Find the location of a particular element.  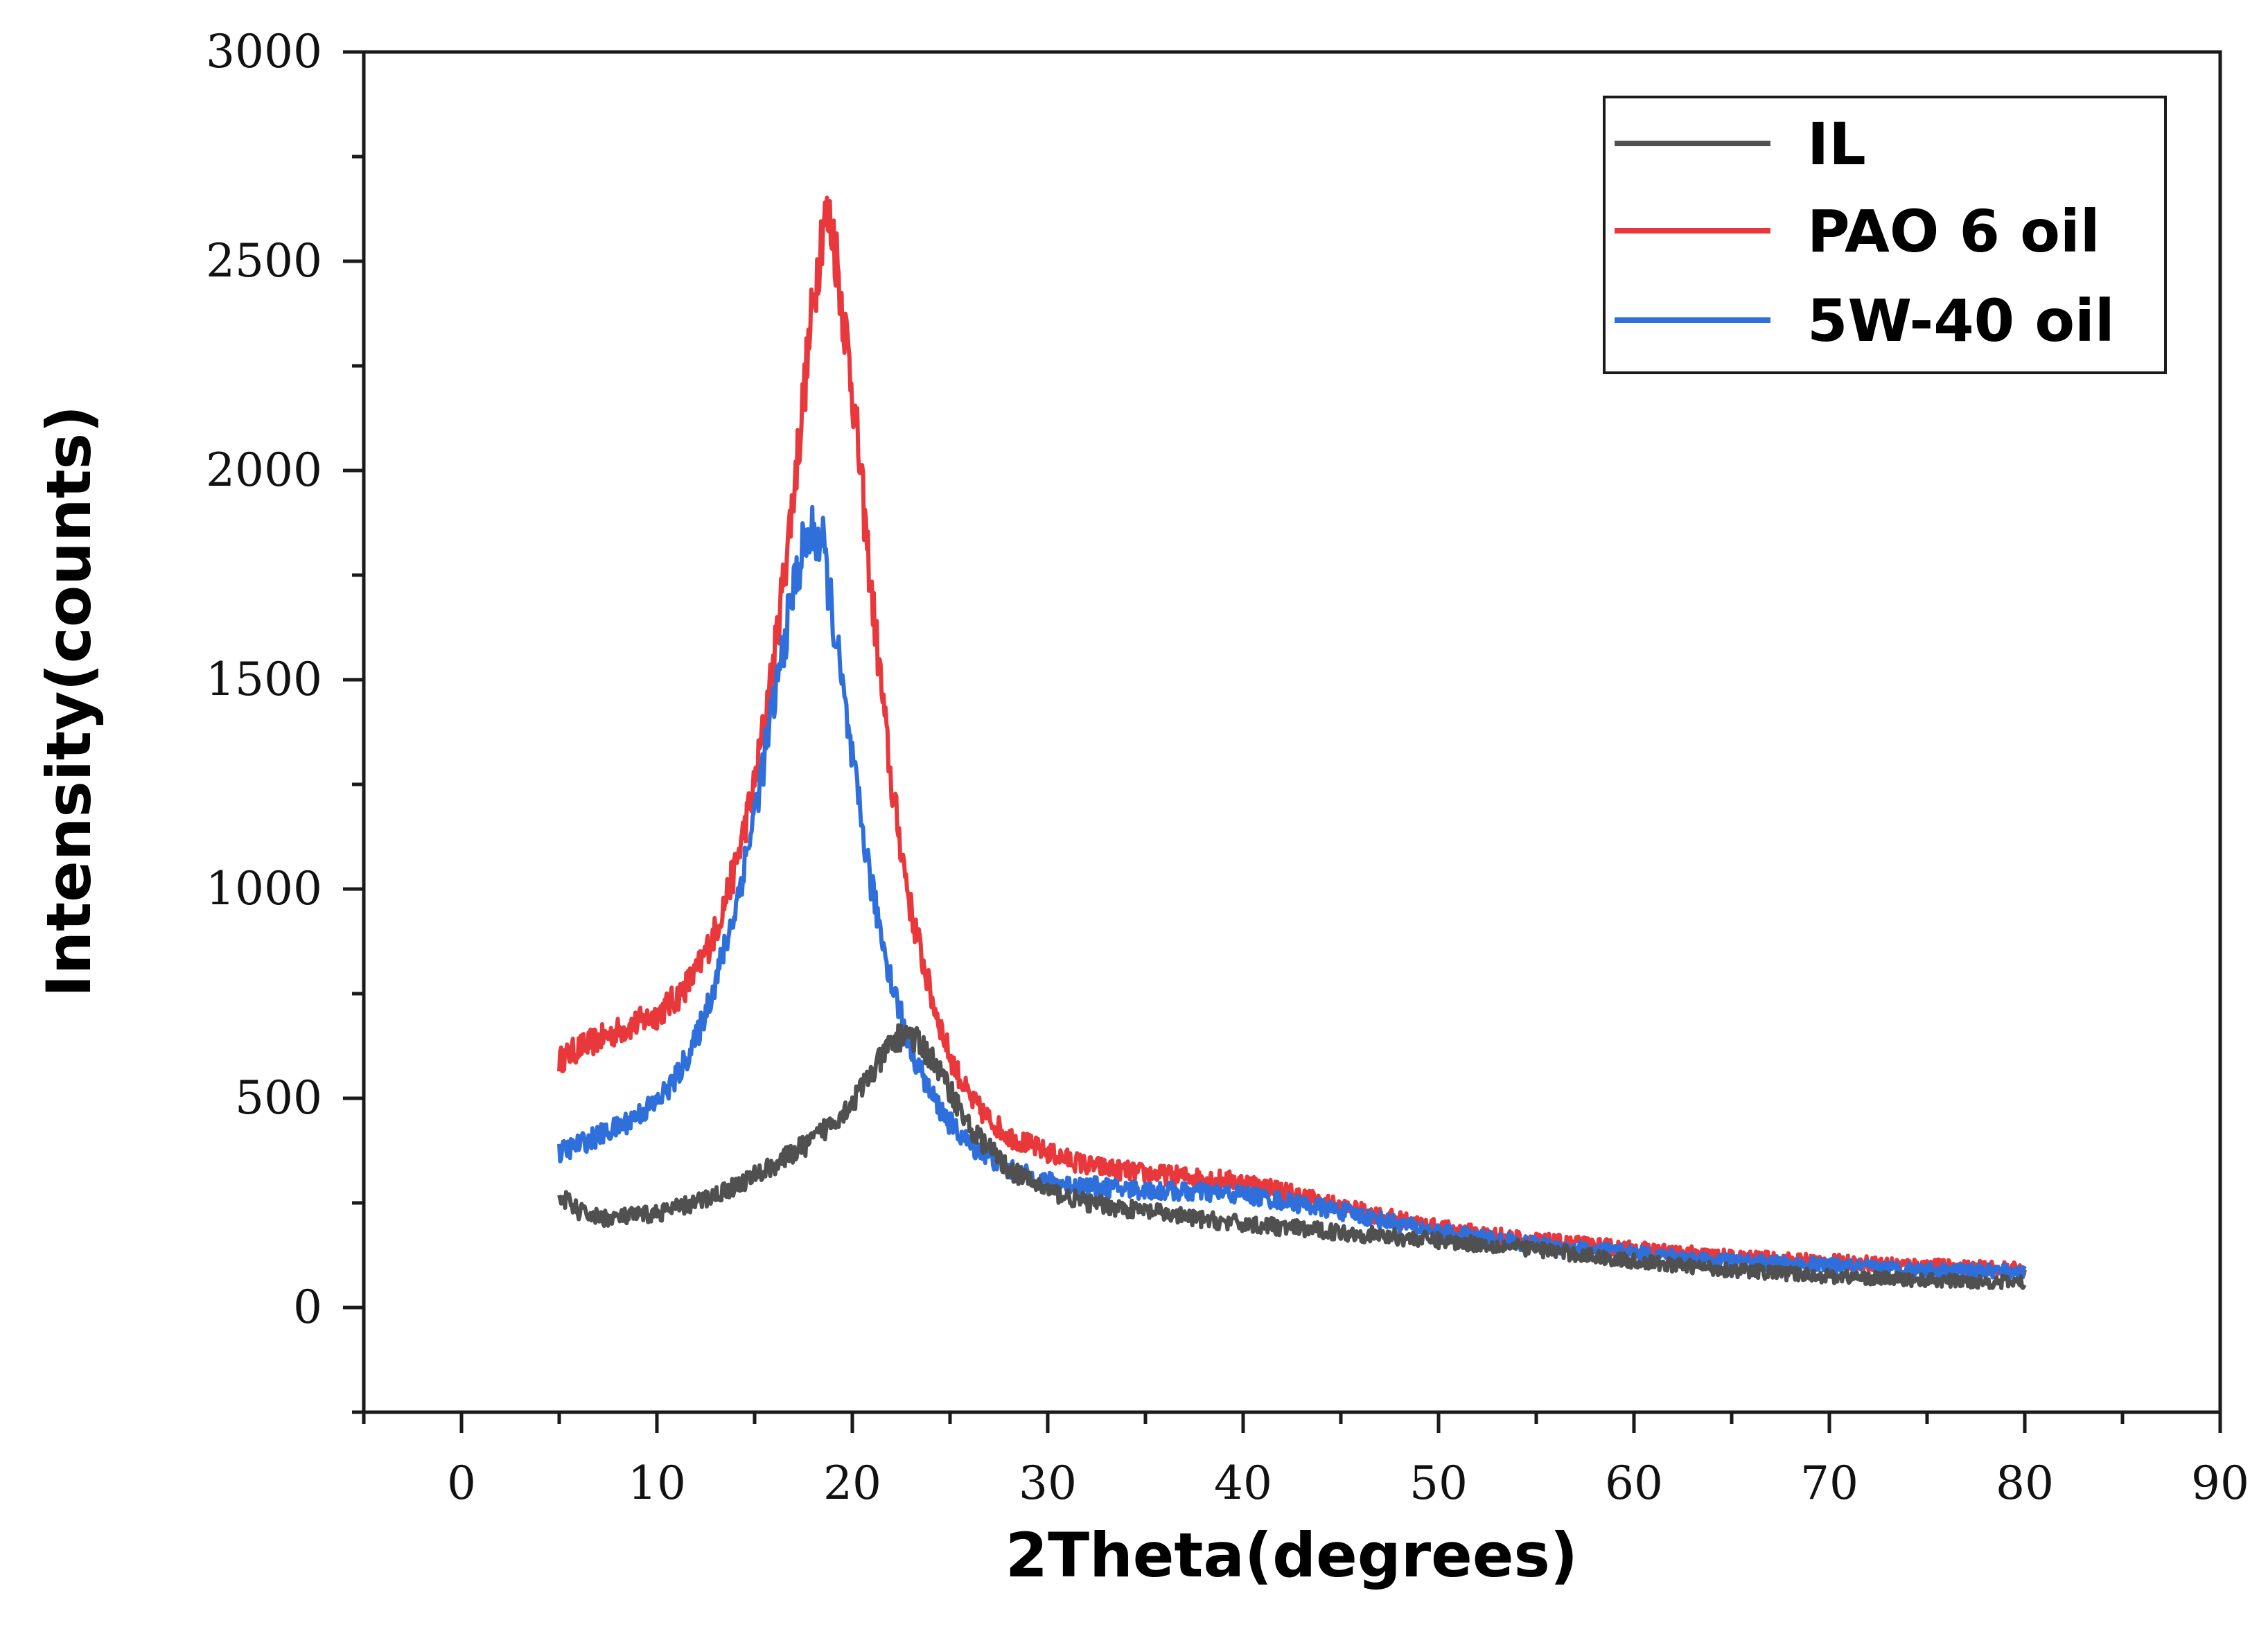

x-tick-label: 30 is located at coordinates (1048, 1483).